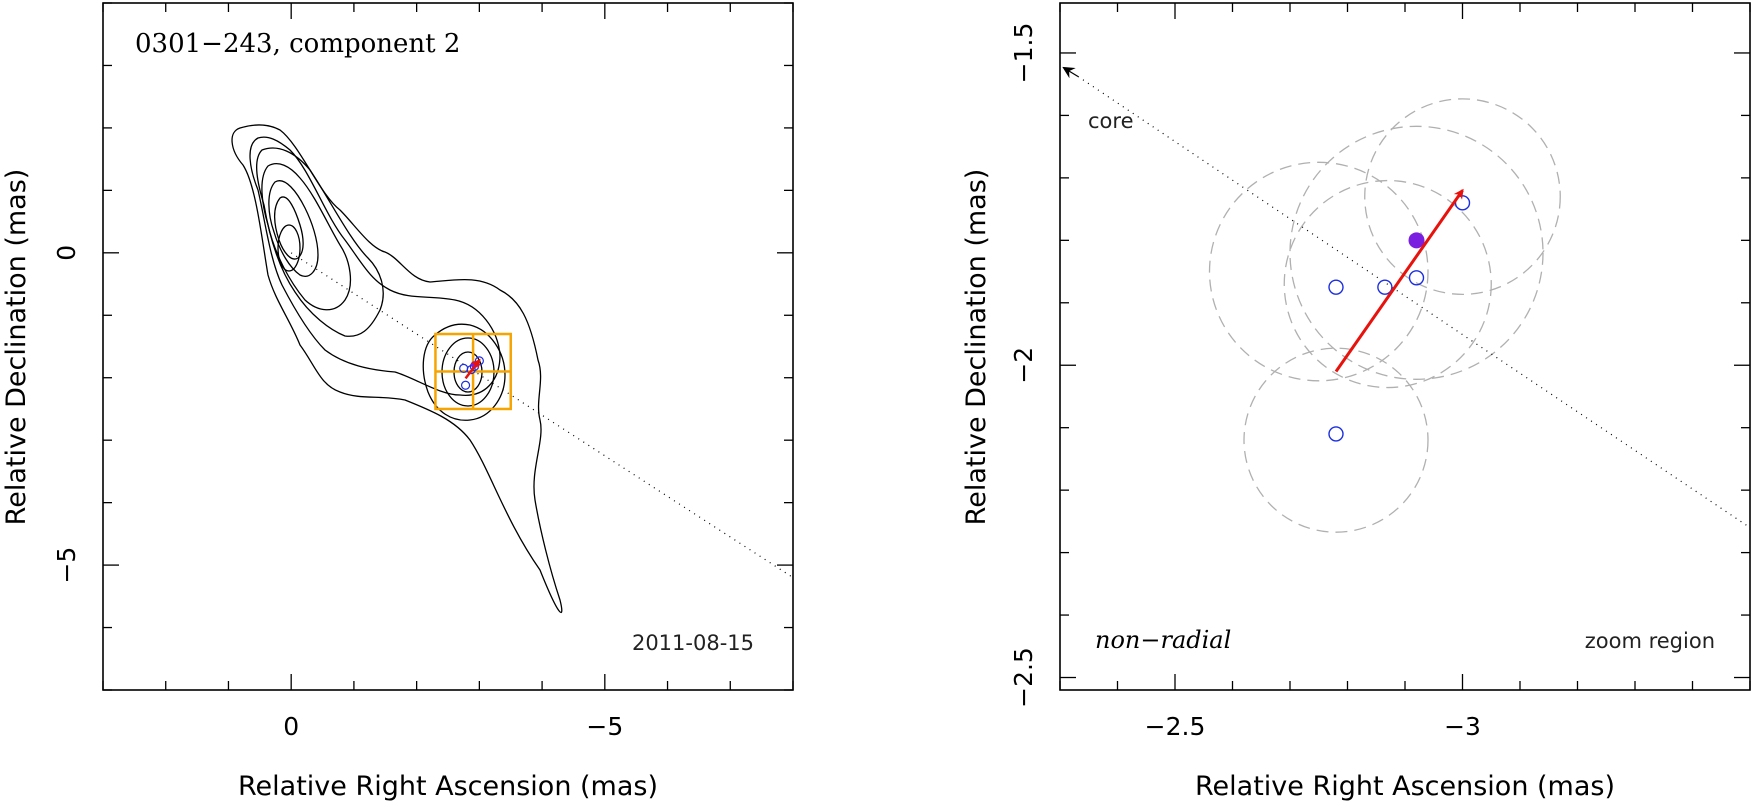  Describe the element at coordinates (16, 347) in the screenshot. I see `left-y-axis-label: Relative Declination (mas)` at that location.